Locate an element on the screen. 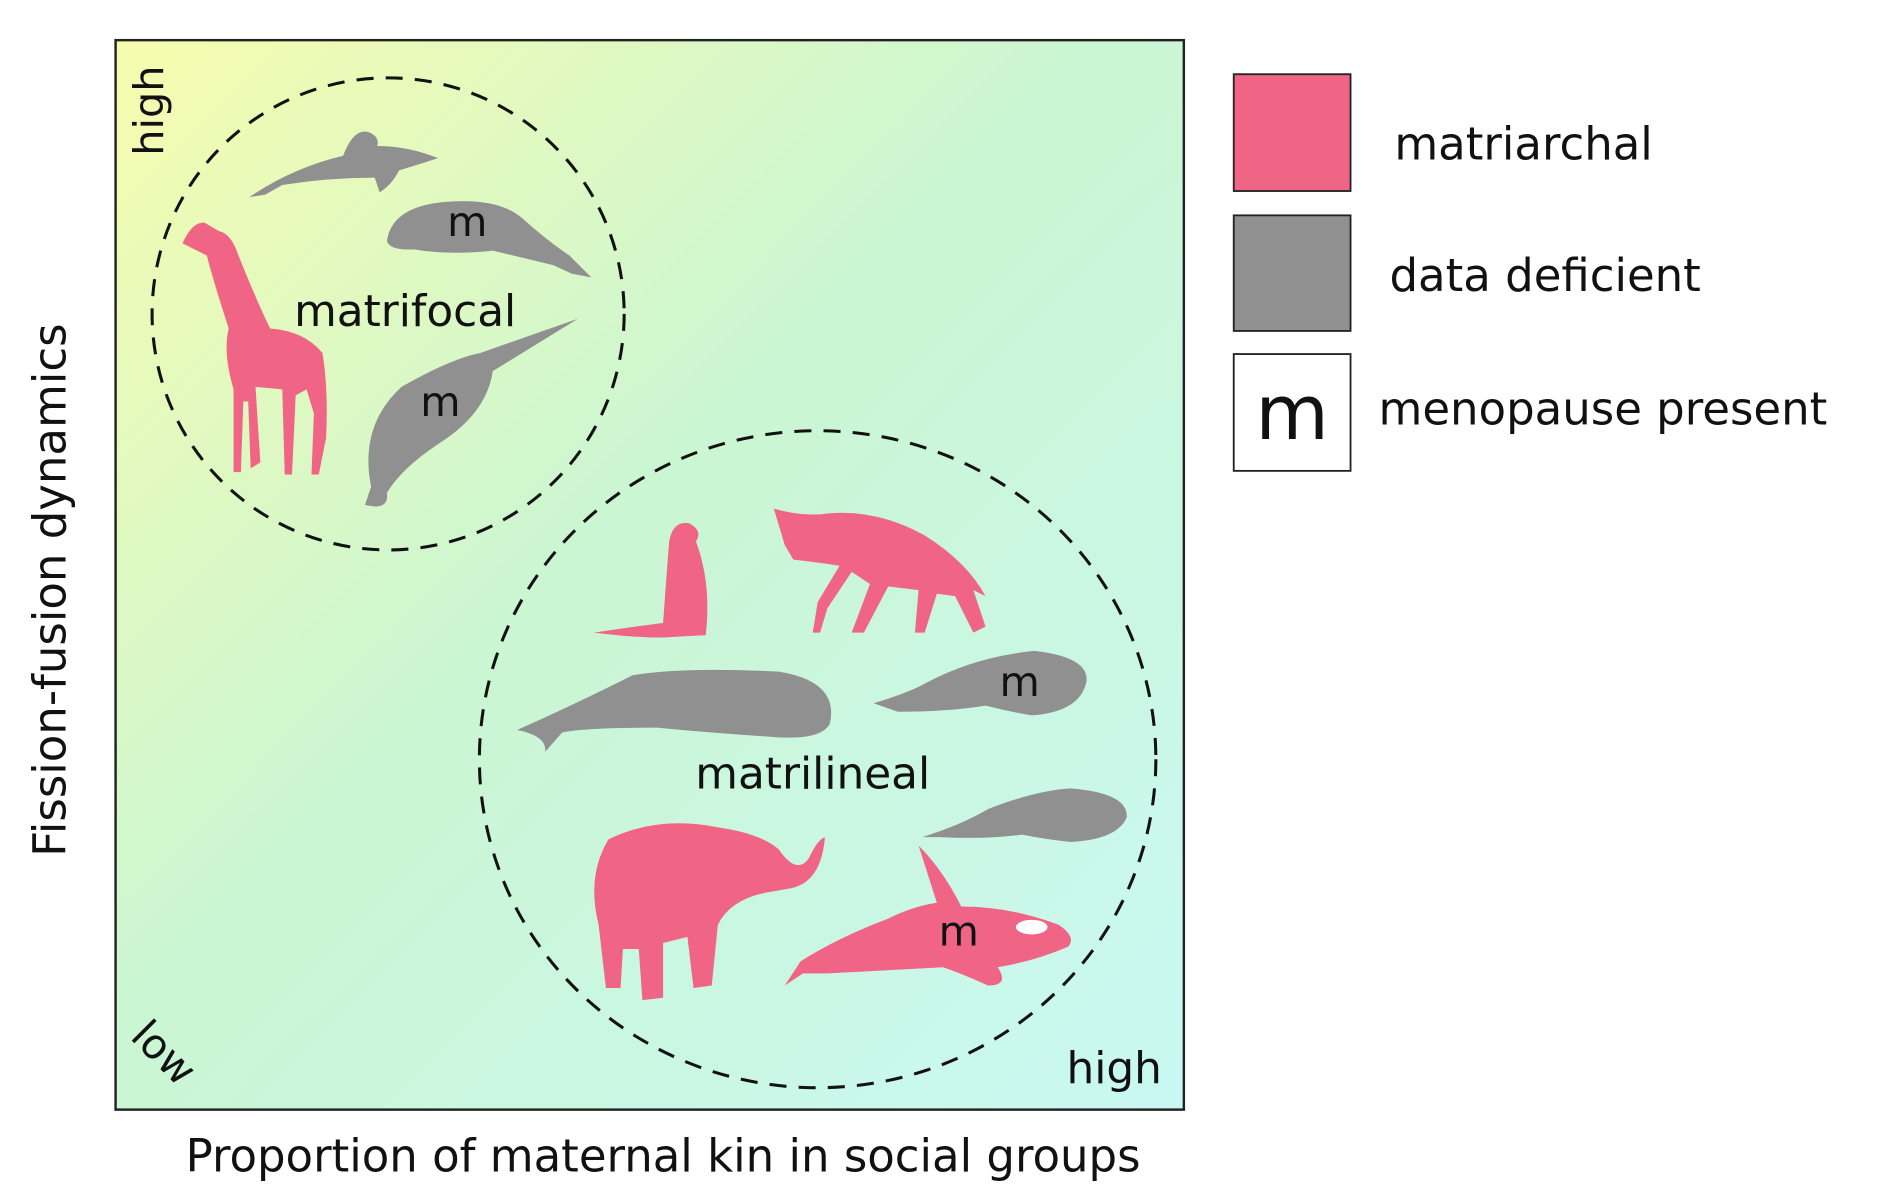 The height and width of the screenshot is (1202, 1898). giraffe is located at coordinates (254, 348).